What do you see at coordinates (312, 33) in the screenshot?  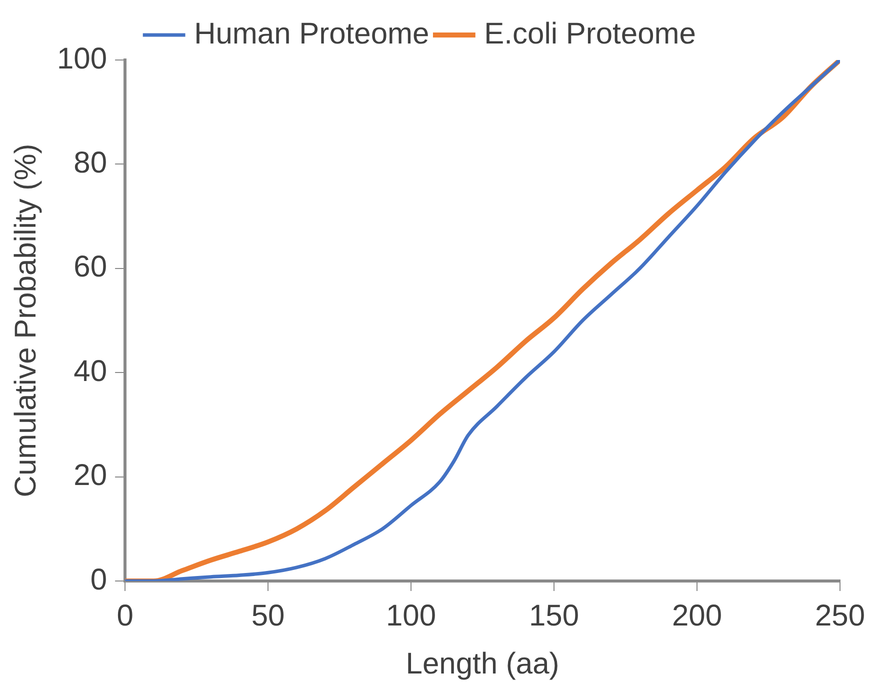 I see `legend-label: Human Proteome` at bounding box center [312, 33].